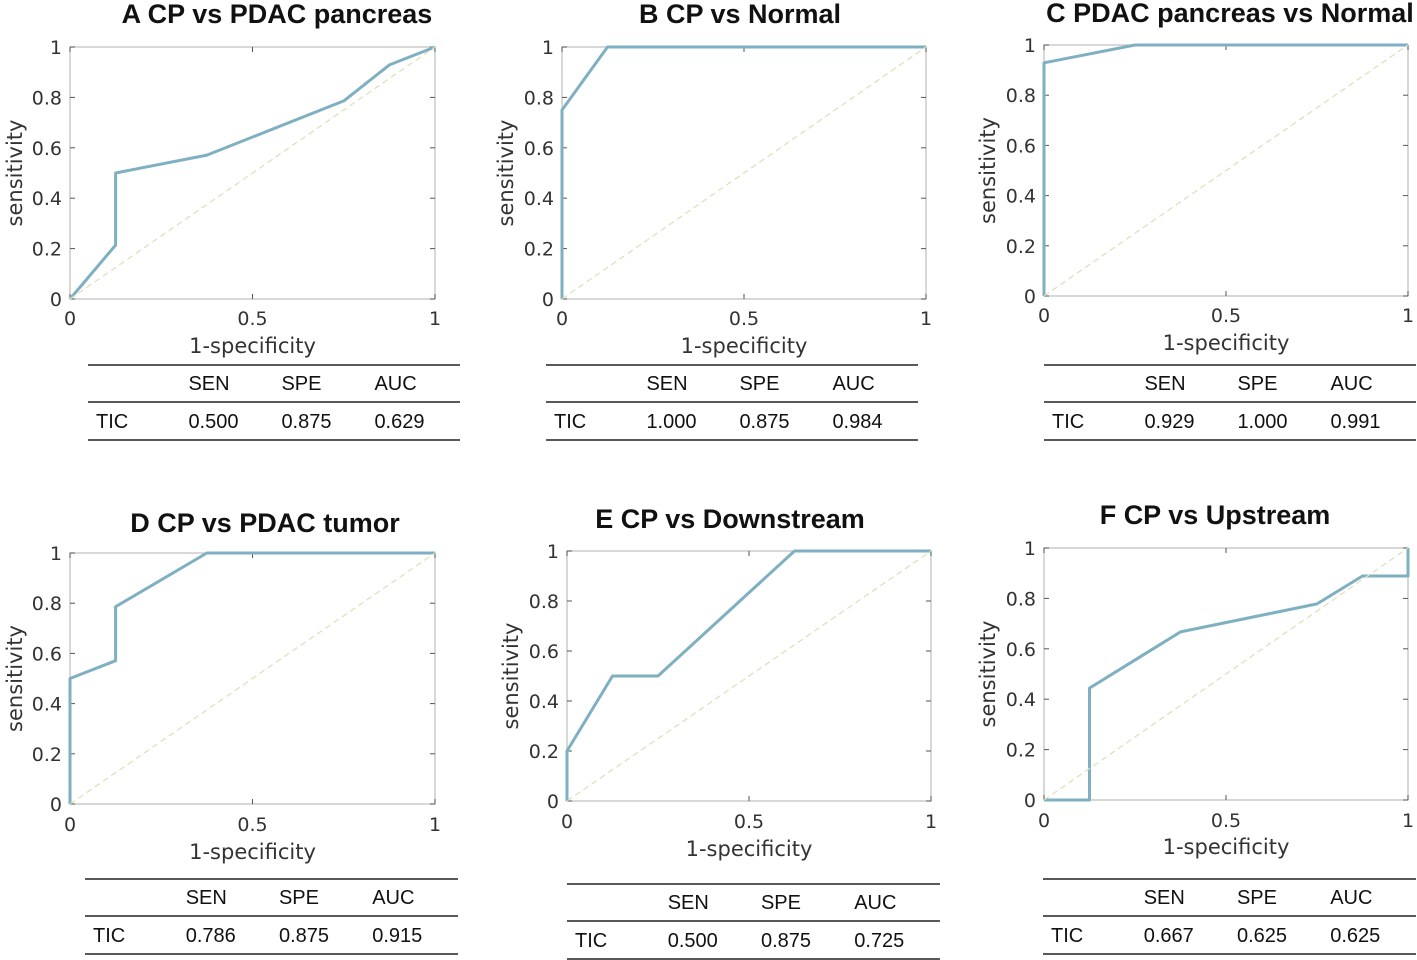  I want to click on table-cell-auc: 0.984, so click(857, 422).